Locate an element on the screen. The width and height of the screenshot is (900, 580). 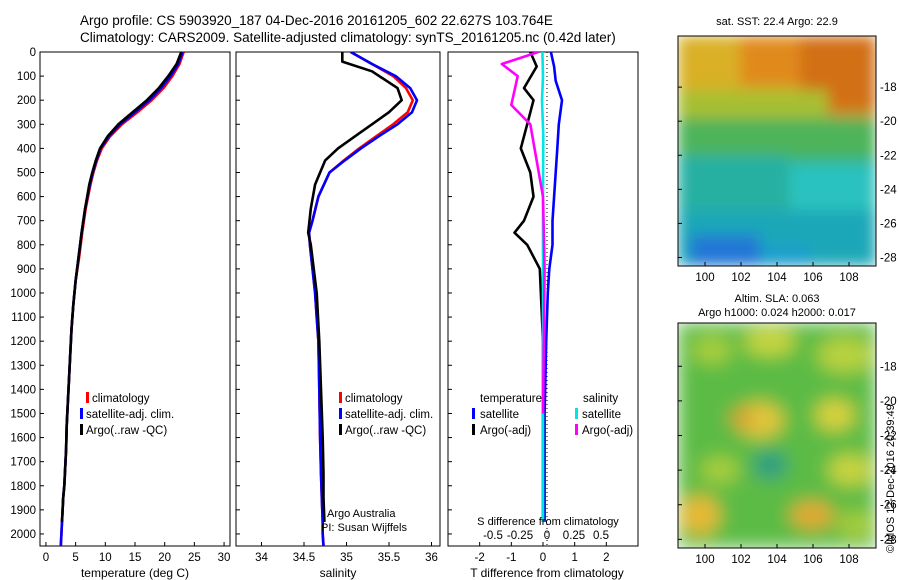
sla-map-axes: 100 102 104 106 108 -18 -20 -22 -24 -26 -28 is located at coordinates (787, 463).